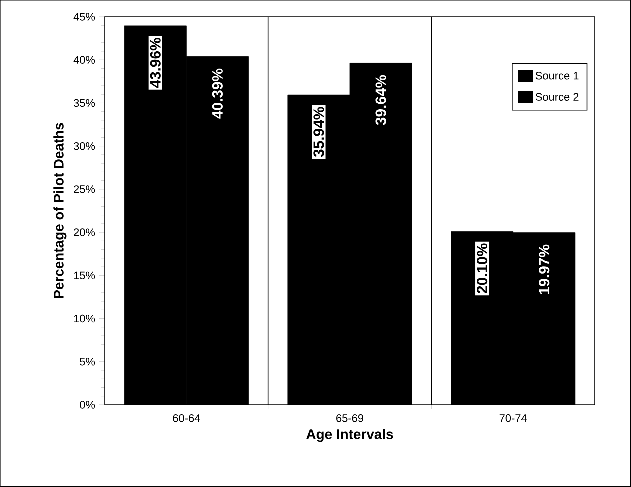 This screenshot has height=487, width=631. I want to click on data-label: 35.94%, so click(319, 132).